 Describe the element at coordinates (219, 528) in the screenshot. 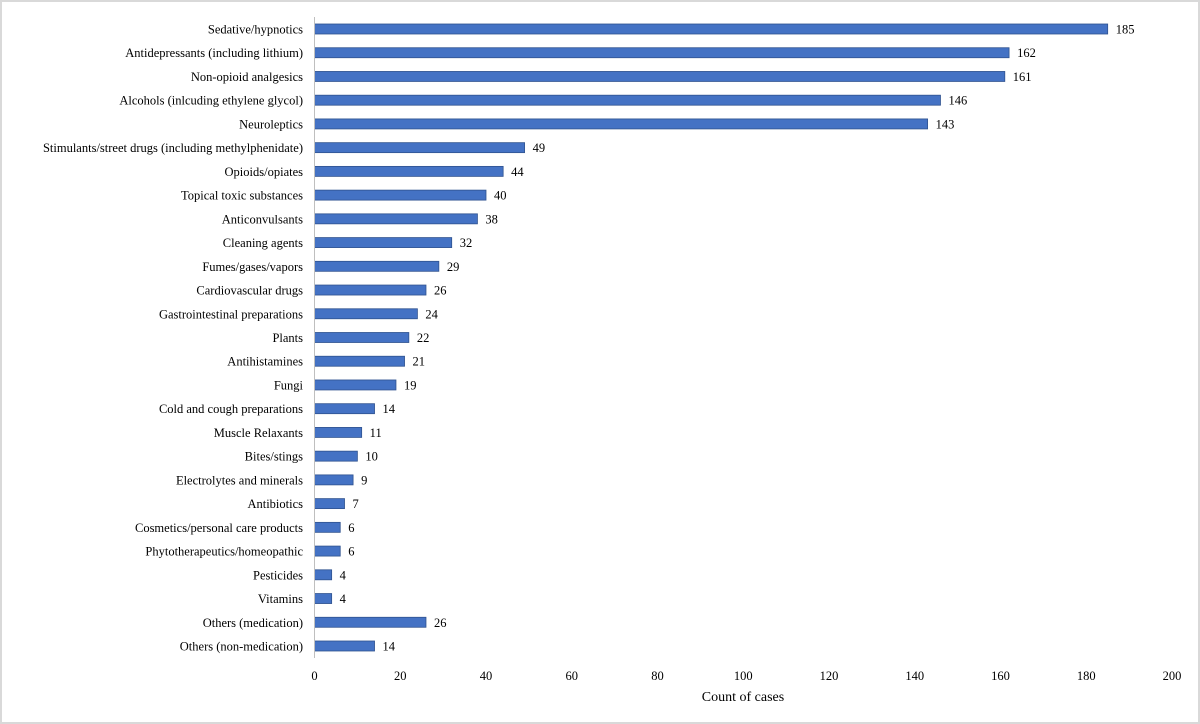

I see `category-label: Cosmetics/personal care products` at that location.